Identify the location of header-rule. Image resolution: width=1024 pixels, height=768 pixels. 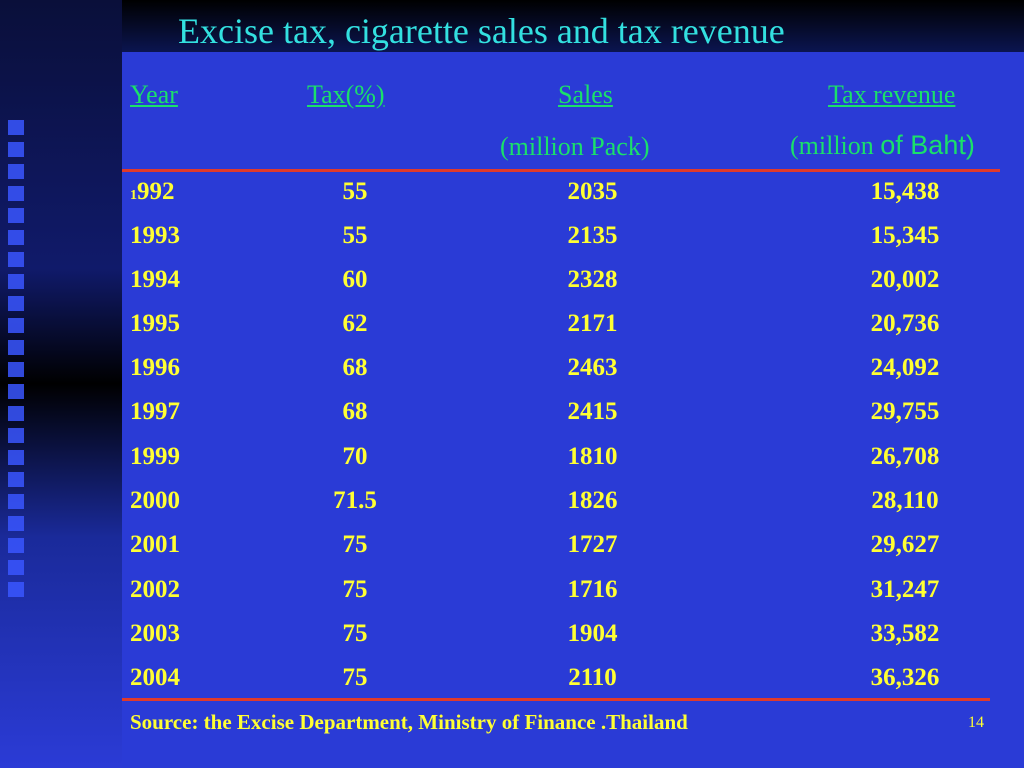
(561, 170).